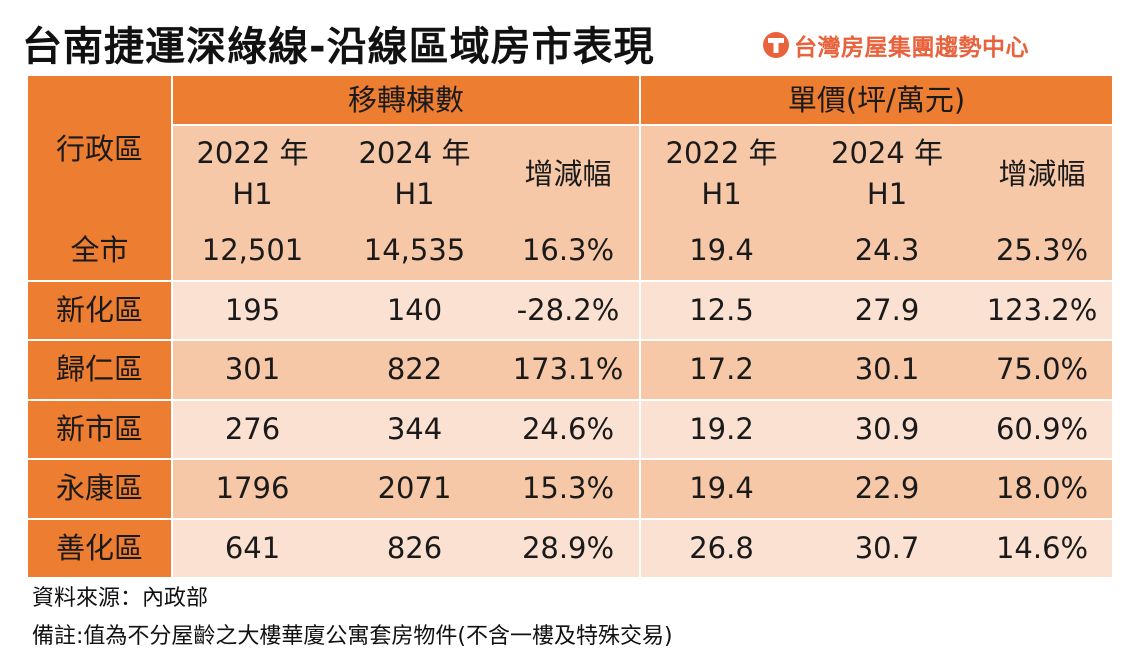 The image size is (1138, 671). Describe the element at coordinates (352, 618) in the screenshot. I see `footnotes: 資料來源：內政部 備註:值為不分屋齡之大樓華廈公寓套房物件(不含一樓及特殊交易)` at that location.